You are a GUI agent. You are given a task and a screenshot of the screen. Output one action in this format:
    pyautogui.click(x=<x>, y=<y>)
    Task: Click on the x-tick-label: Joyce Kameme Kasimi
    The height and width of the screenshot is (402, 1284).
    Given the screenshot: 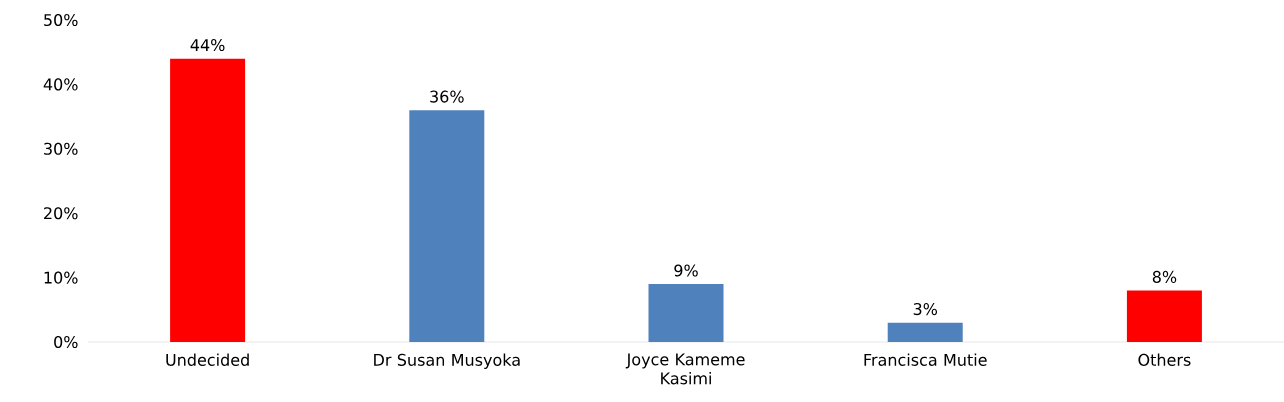 What is the action you would take?
    pyautogui.click(x=685, y=369)
    